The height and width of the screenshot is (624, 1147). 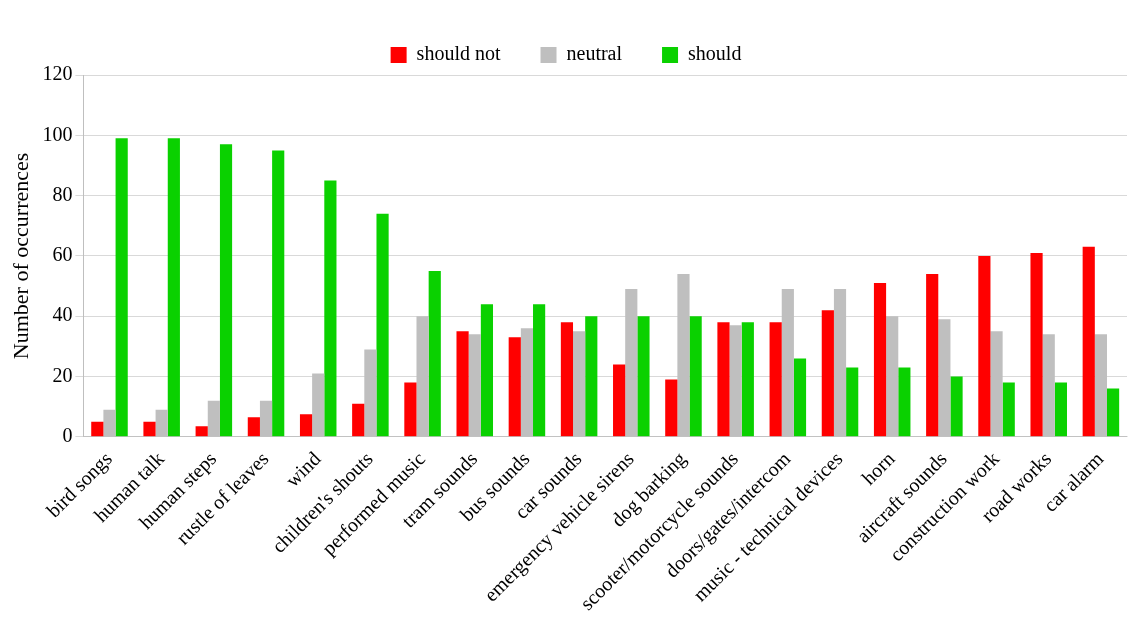 I want to click on y-tick-label: 100, so click(x=57, y=133).